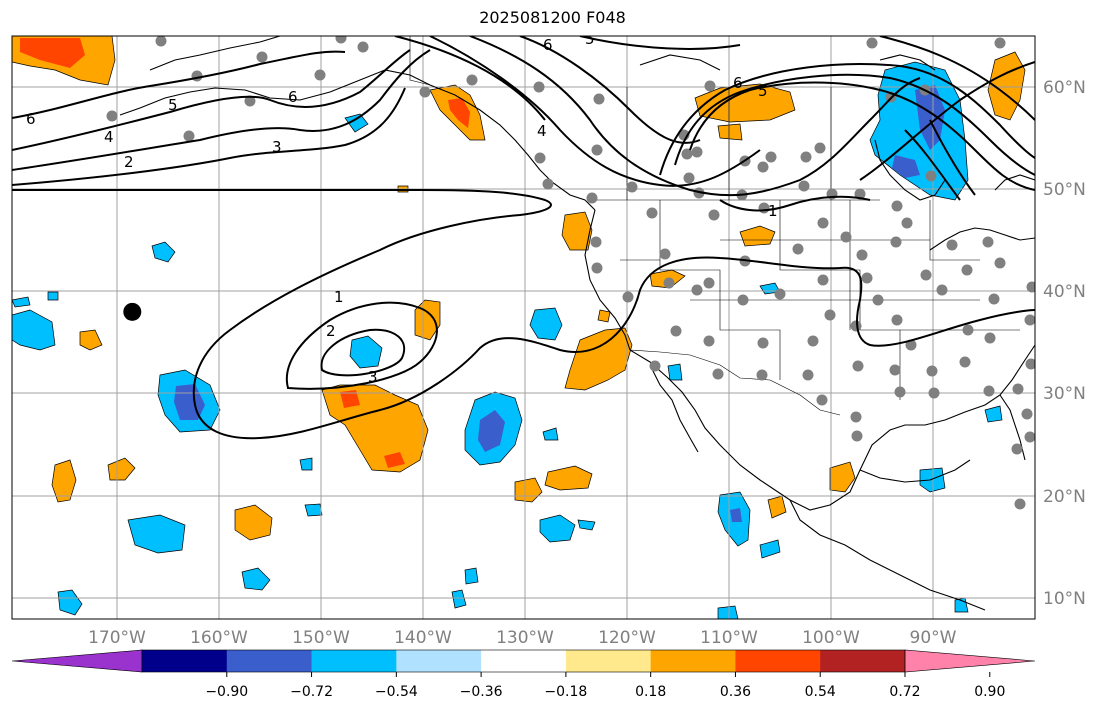  Describe the element at coordinates (1064, 190) in the screenshot. I see `lat-label: 50°N` at that location.